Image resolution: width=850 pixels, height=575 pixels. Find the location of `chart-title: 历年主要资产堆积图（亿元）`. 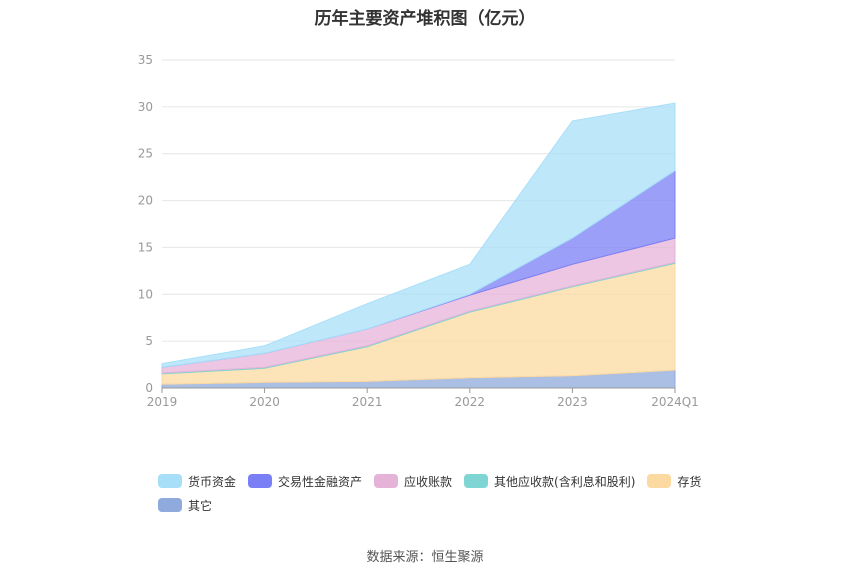

chart-title: 历年主要资产堆积图（亿元） is located at coordinates (425, 19).